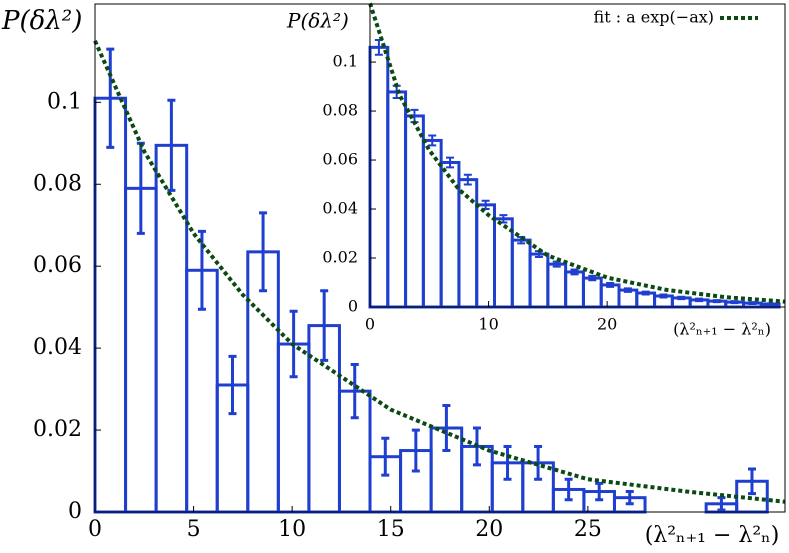  Describe the element at coordinates (654, 17) in the screenshot. I see `legend-label: fit : a exp(−ax)` at that location.